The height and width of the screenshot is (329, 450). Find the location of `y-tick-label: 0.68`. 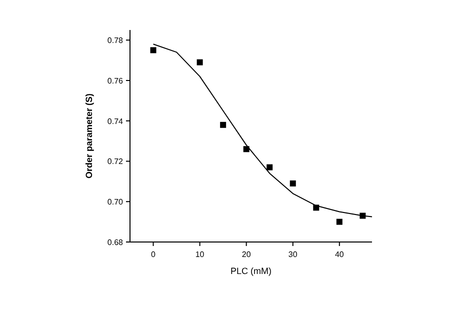

y-tick-label: 0.68 is located at coordinates (115, 242).